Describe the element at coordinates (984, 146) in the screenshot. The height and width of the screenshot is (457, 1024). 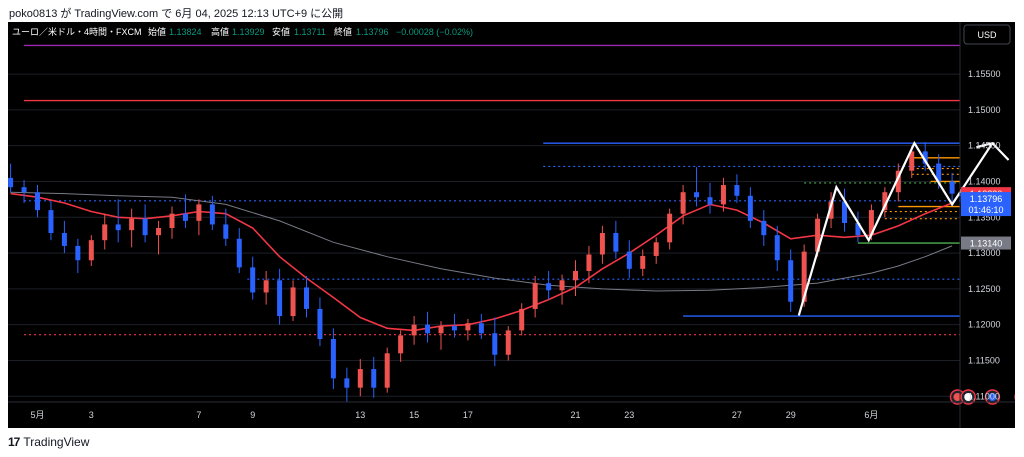
I see `y-tick-label: 1.14500` at that location.